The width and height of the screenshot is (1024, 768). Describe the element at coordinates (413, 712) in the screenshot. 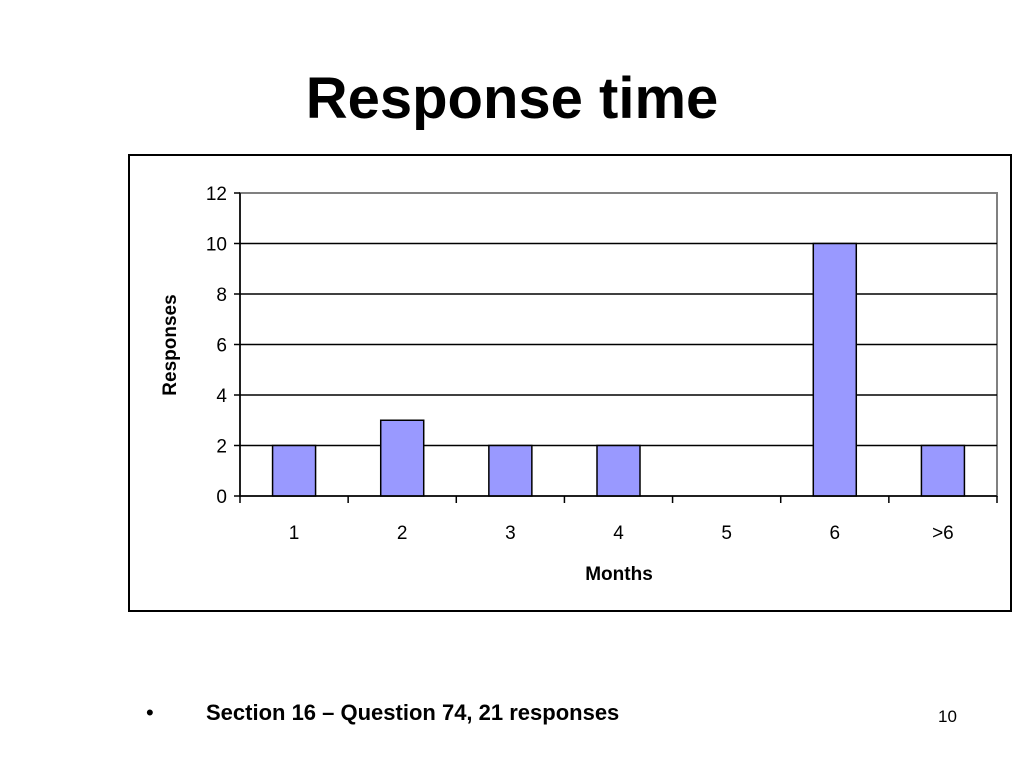

I see `footer-caption: Section 16 – Question 74, 21 responses` at that location.